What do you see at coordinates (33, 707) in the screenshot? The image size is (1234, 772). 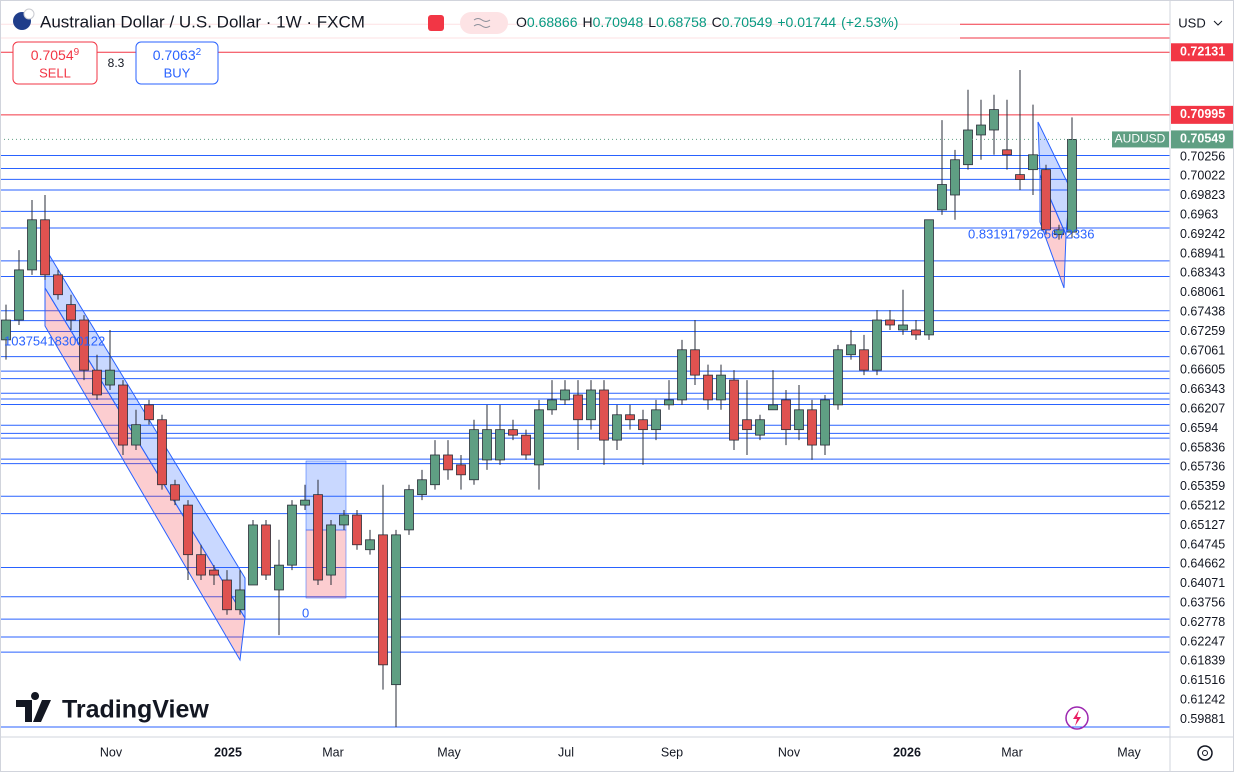 I see `brand-mark` at bounding box center [33, 707].